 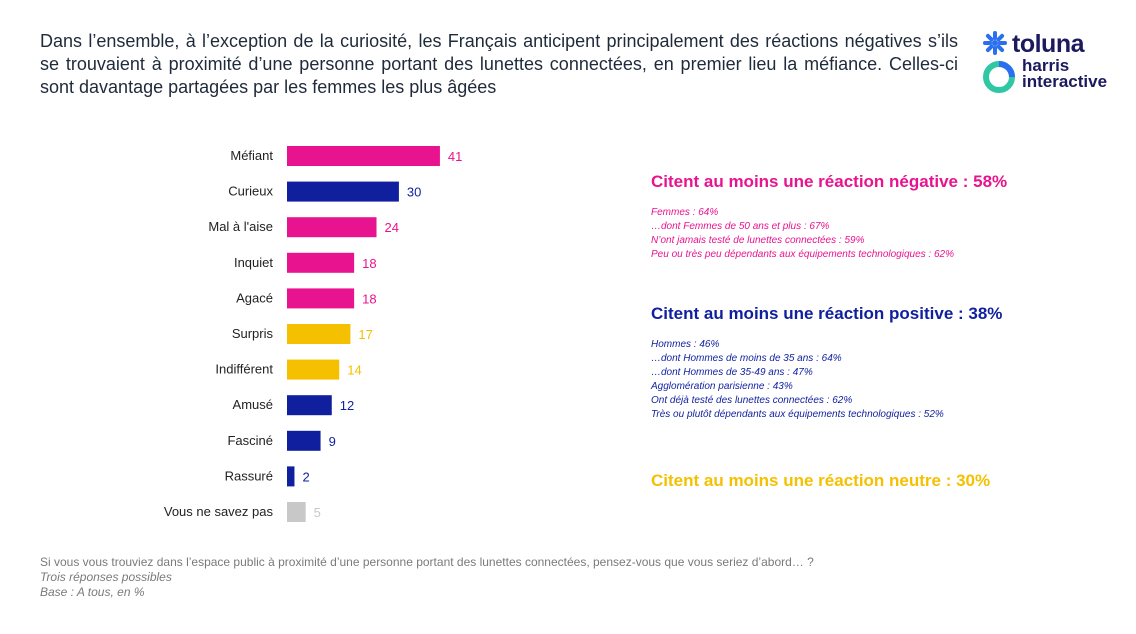 What do you see at coordinates (253, 404) in the screenshot?
I see `category-label: Amusé` at bounding box center [253, 404].